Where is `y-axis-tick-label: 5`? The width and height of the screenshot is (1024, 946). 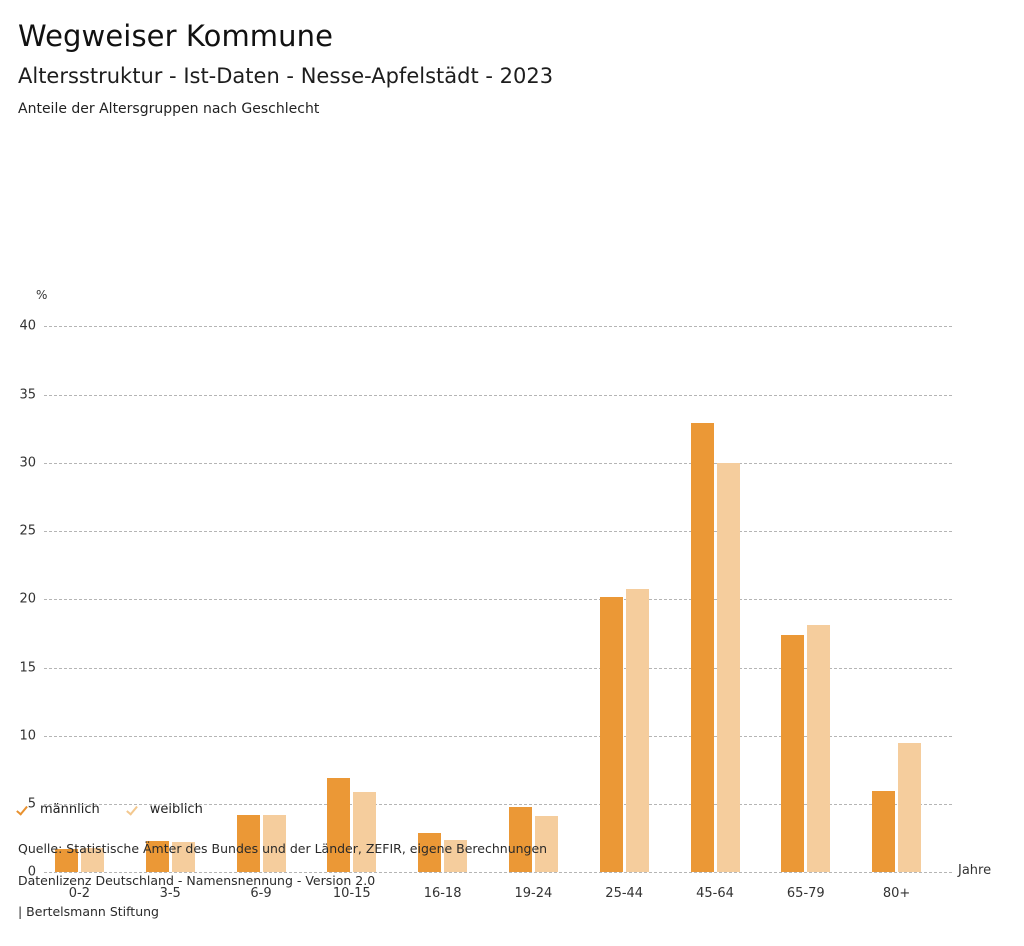
y-axis-tick-label: 5 is located at coordinates (31, 804).